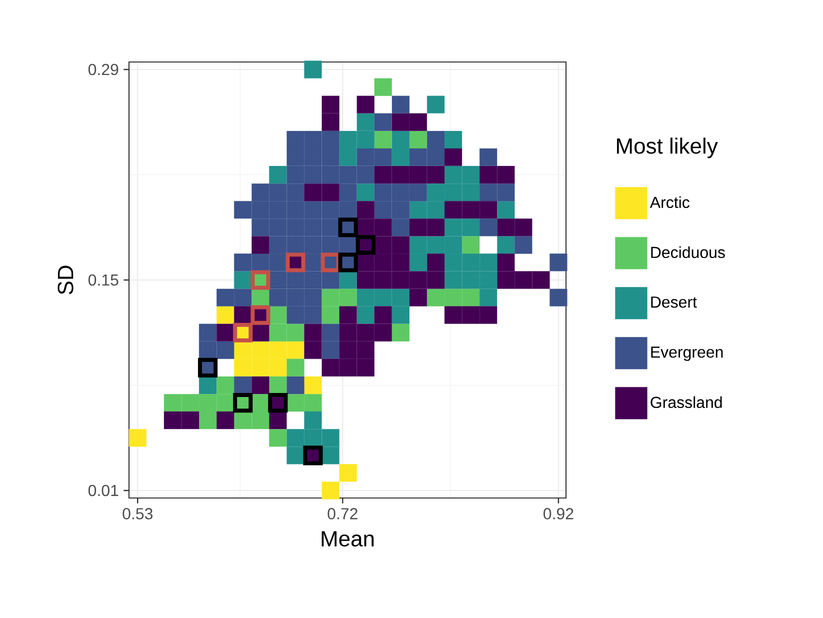 Image resolution: width=823 pixels, height=618 pixels. Describe the element at coordinates (137, 514) in the screenshot. I see `x-tick-label: 0.53` at that location.